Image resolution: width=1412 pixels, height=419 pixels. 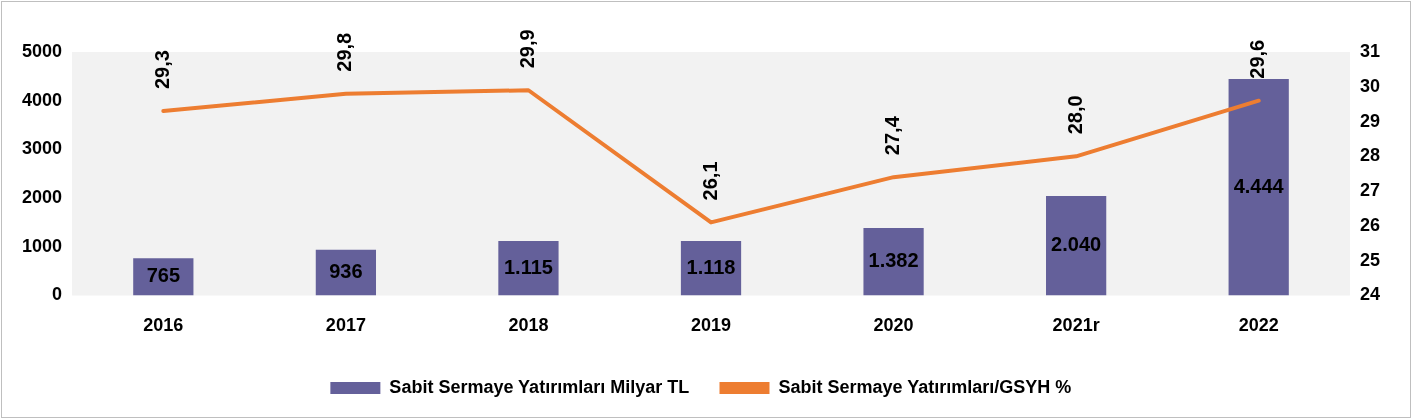 What do you see at coordinates (42, 197) in the screenshot?
I see `y-tick-label: 2000` at bounding box center [42, 197].